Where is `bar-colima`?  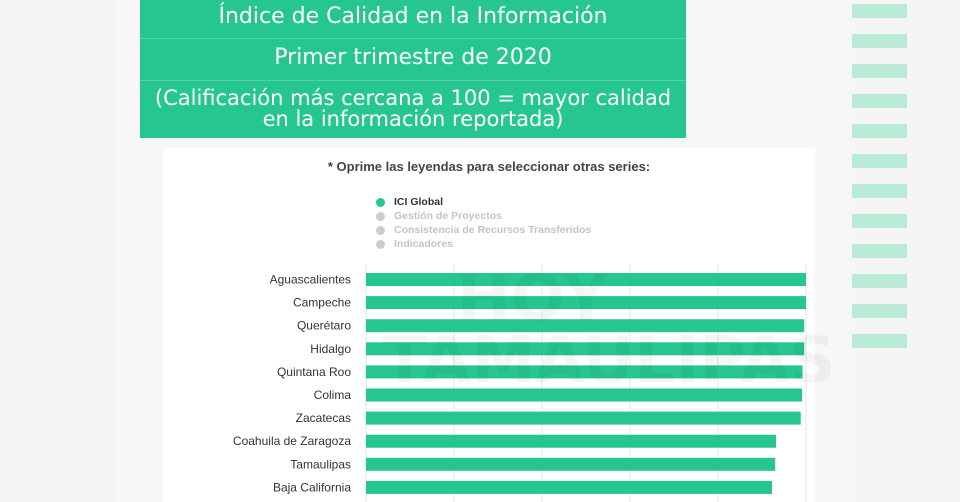 bar-colima is located at coordinates (584, 395).